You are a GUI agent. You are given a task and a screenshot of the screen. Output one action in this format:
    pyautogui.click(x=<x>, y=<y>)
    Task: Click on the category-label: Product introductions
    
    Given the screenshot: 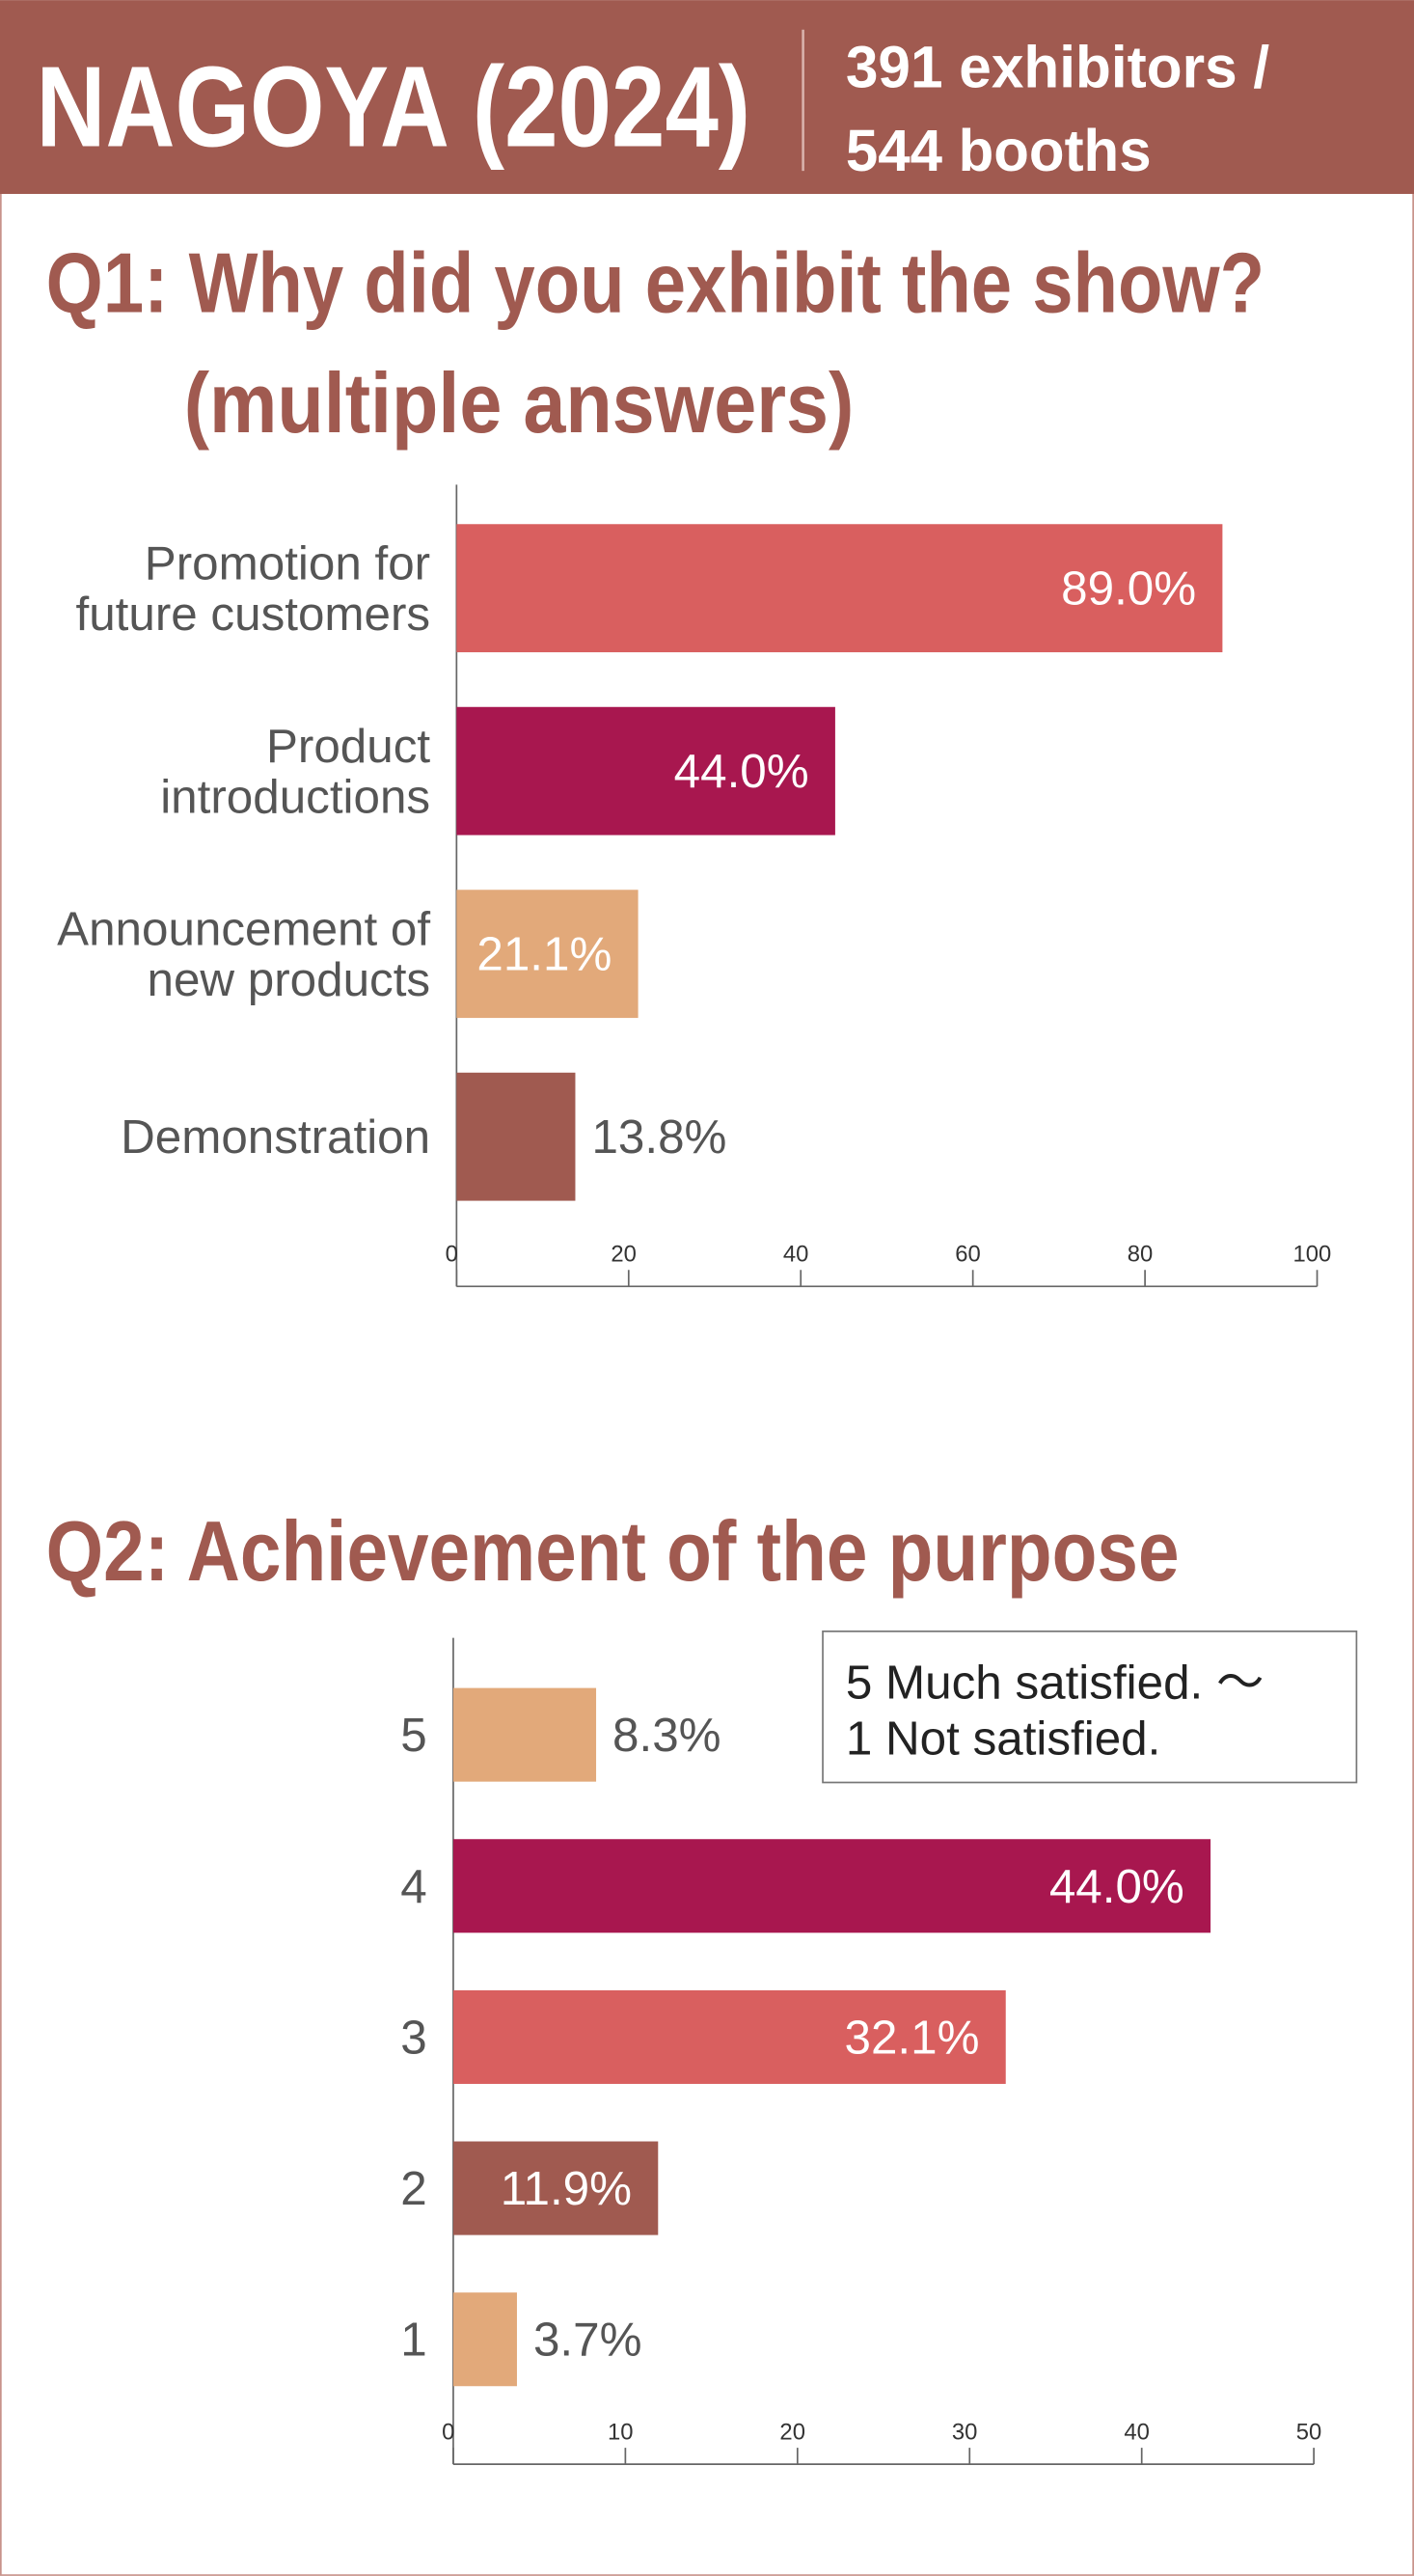 What is the action you would take?
    pyautogui.click(x=295, y=772)
    